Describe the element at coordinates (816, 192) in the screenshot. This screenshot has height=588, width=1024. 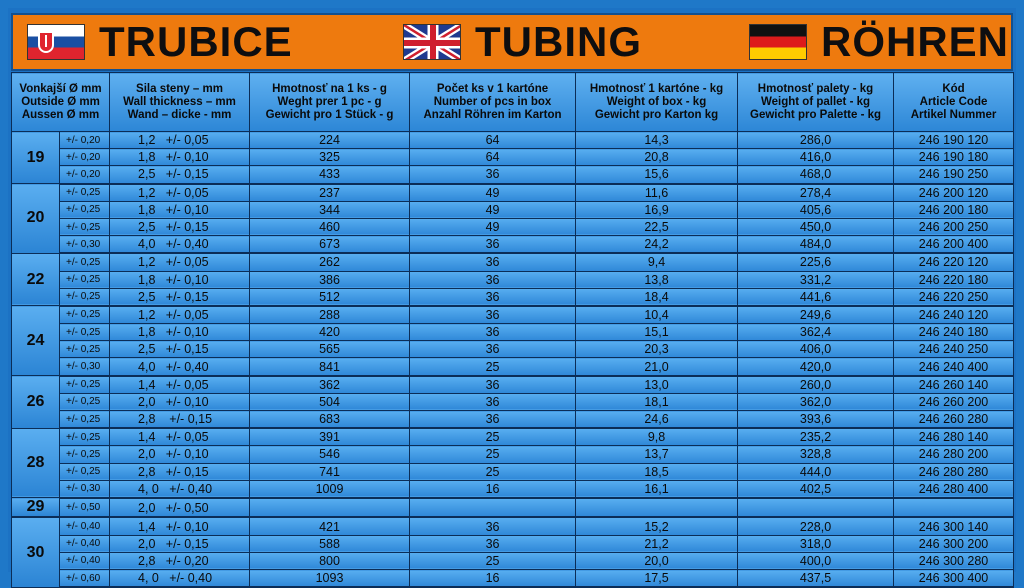
I see `pallet-weight-cell: 278,4` at that location.